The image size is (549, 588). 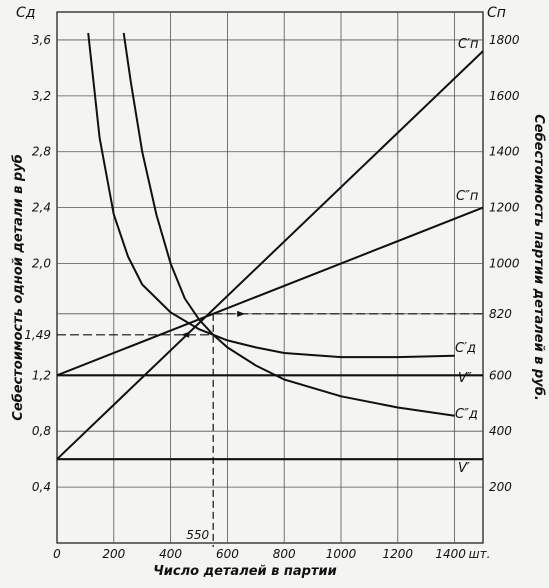 What do you see at coordinates (465, 378) in the screenshot?
I see `series-label-5: V″` at bounding box center [465, 378].